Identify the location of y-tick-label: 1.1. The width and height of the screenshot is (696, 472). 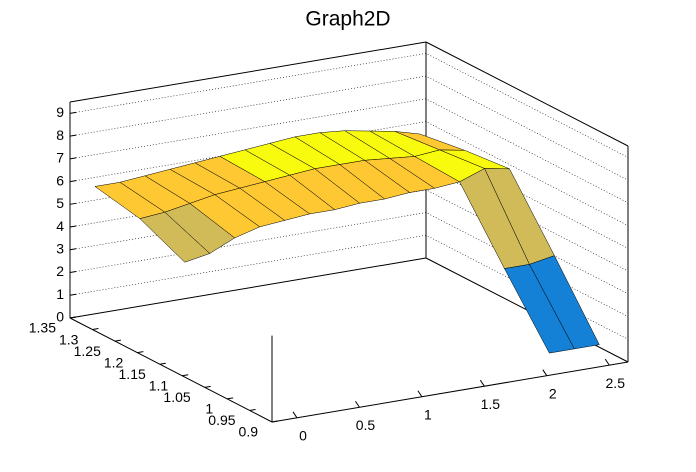
(159, 385).